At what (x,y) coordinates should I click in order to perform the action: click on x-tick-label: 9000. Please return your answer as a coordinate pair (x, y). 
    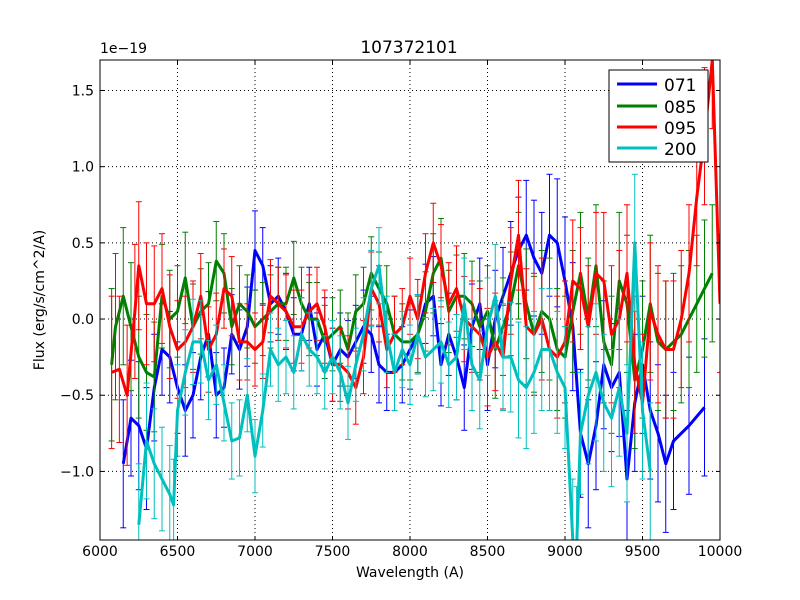
    Looking at the image, I should click on (565, 552).